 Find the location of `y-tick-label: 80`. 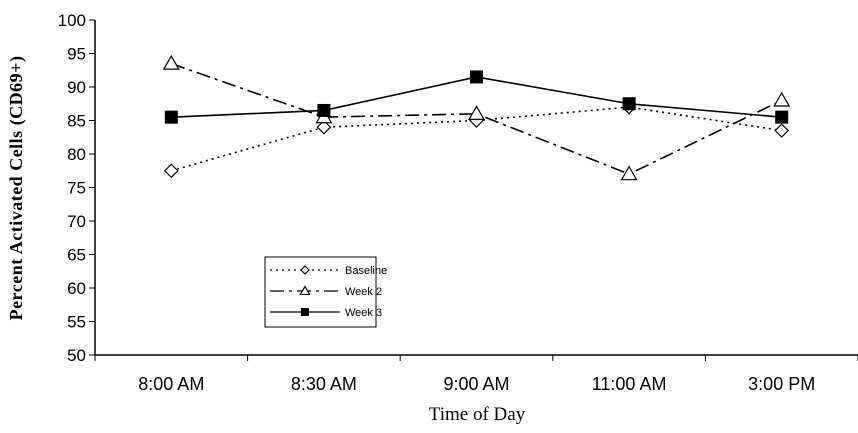

y-tick-label: 80 is located at coordinates (76, 154).